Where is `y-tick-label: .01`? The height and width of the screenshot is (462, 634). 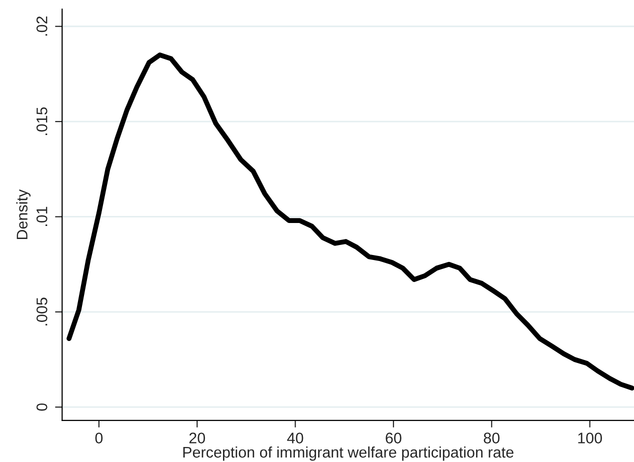
y-tick-label: .01 is located at coordinates (42, 216).